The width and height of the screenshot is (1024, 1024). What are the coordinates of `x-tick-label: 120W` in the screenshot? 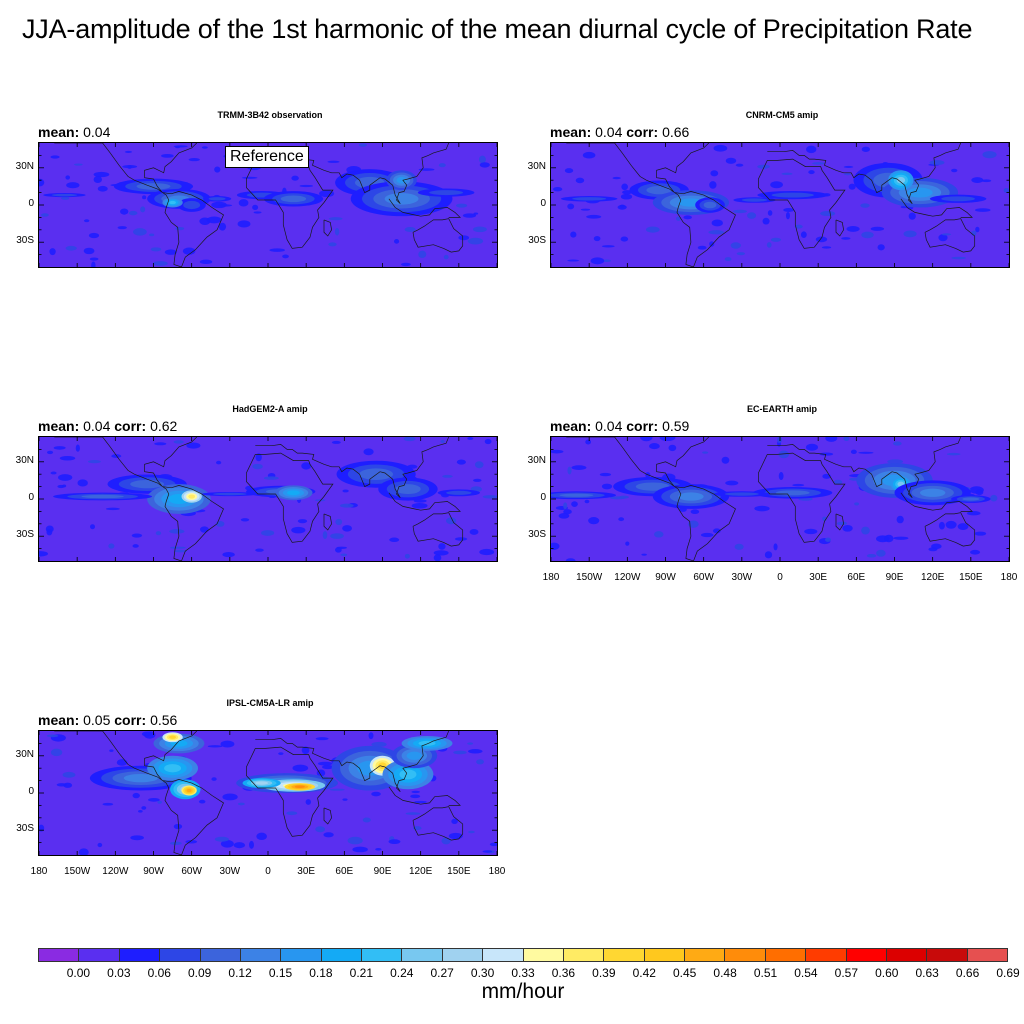 It's located at (627, 577).